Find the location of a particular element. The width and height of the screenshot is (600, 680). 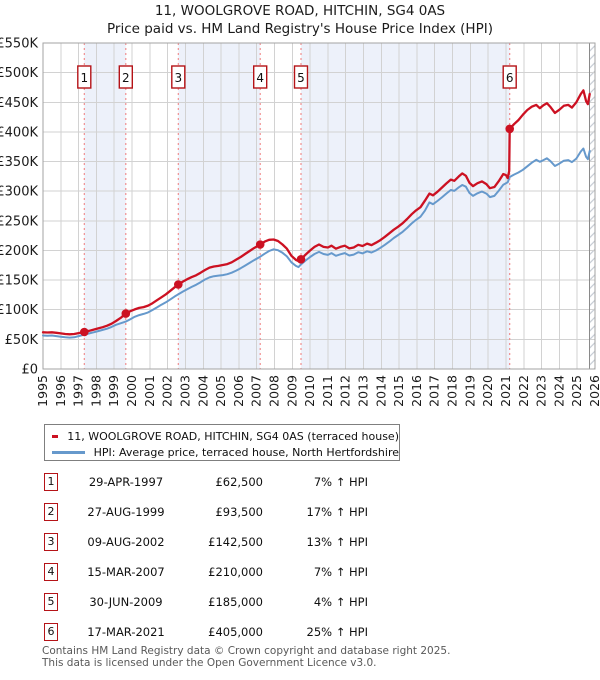

svg-text: 2013 is located at coordinates (363, 391).